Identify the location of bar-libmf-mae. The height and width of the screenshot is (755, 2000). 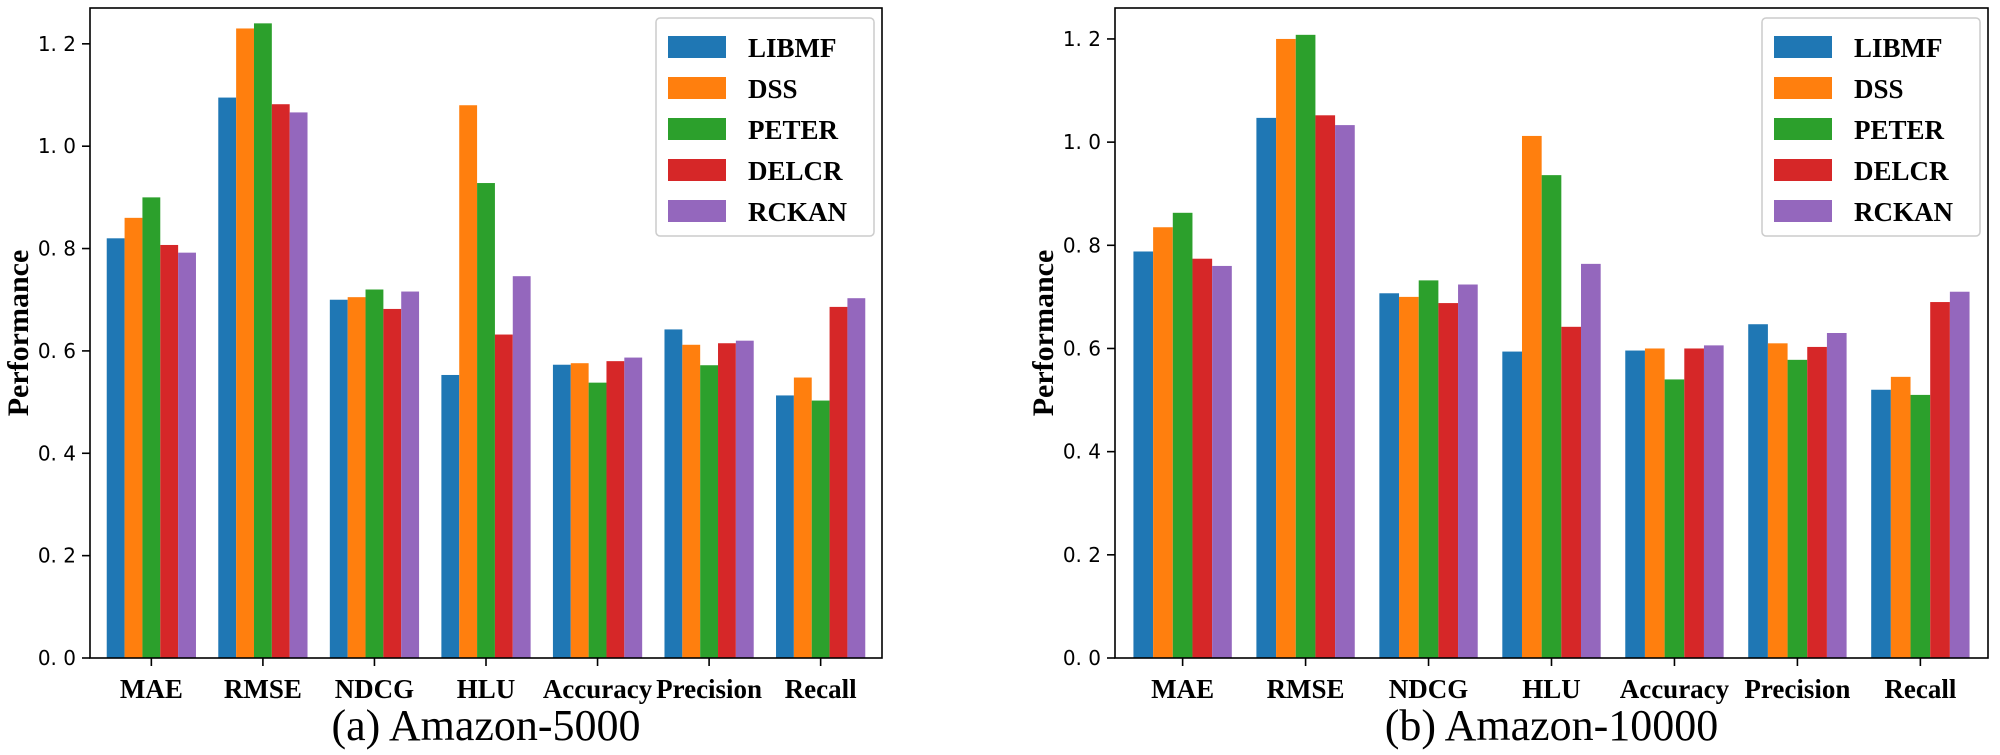
(1143, 455).